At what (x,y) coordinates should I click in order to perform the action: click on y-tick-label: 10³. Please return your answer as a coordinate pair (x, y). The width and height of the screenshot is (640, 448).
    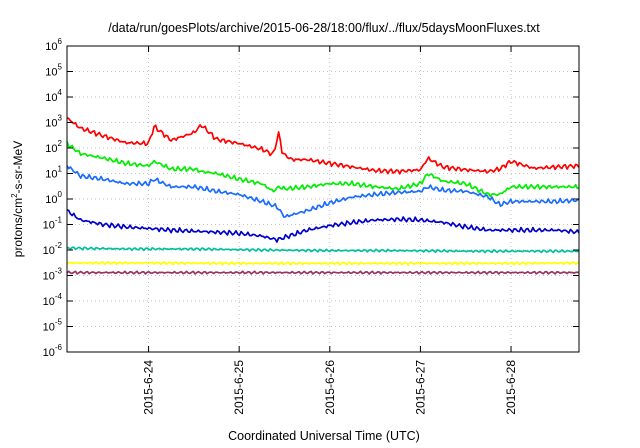
    Looking at the image, I should click on (53, 122).